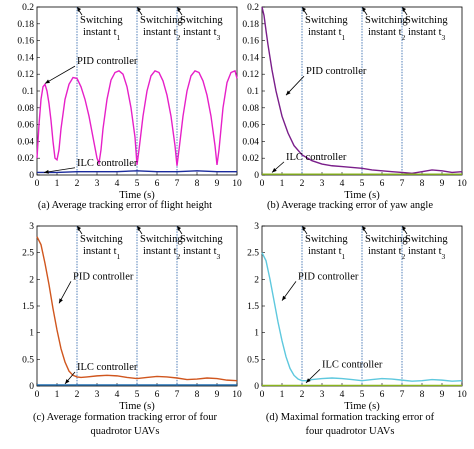 This screenshot has height=449, width=474. I want to click on x-tick-label: 9, so click(217, 395).